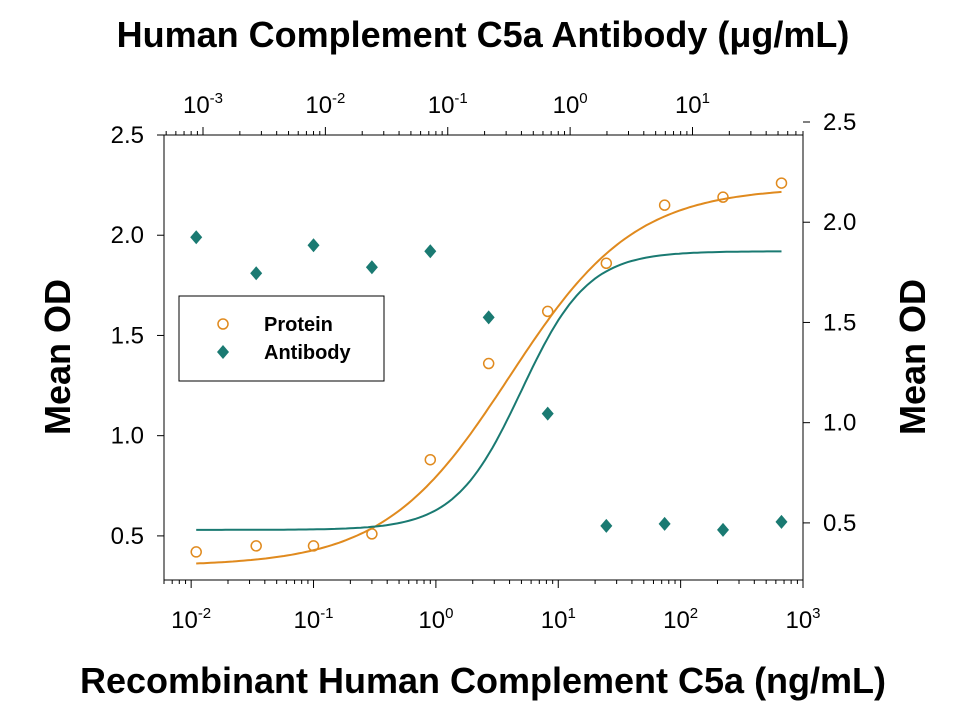 This screenshot has width=966, height=711. I want to click on legend-box, so click(281, 338).